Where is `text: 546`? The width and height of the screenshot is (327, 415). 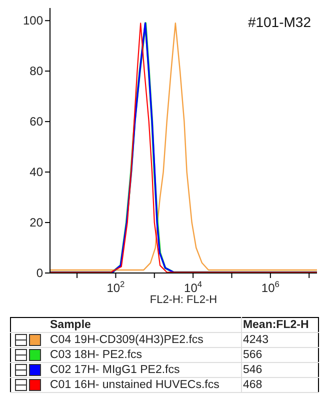 text: 546 is located at coordinates (253, 370).